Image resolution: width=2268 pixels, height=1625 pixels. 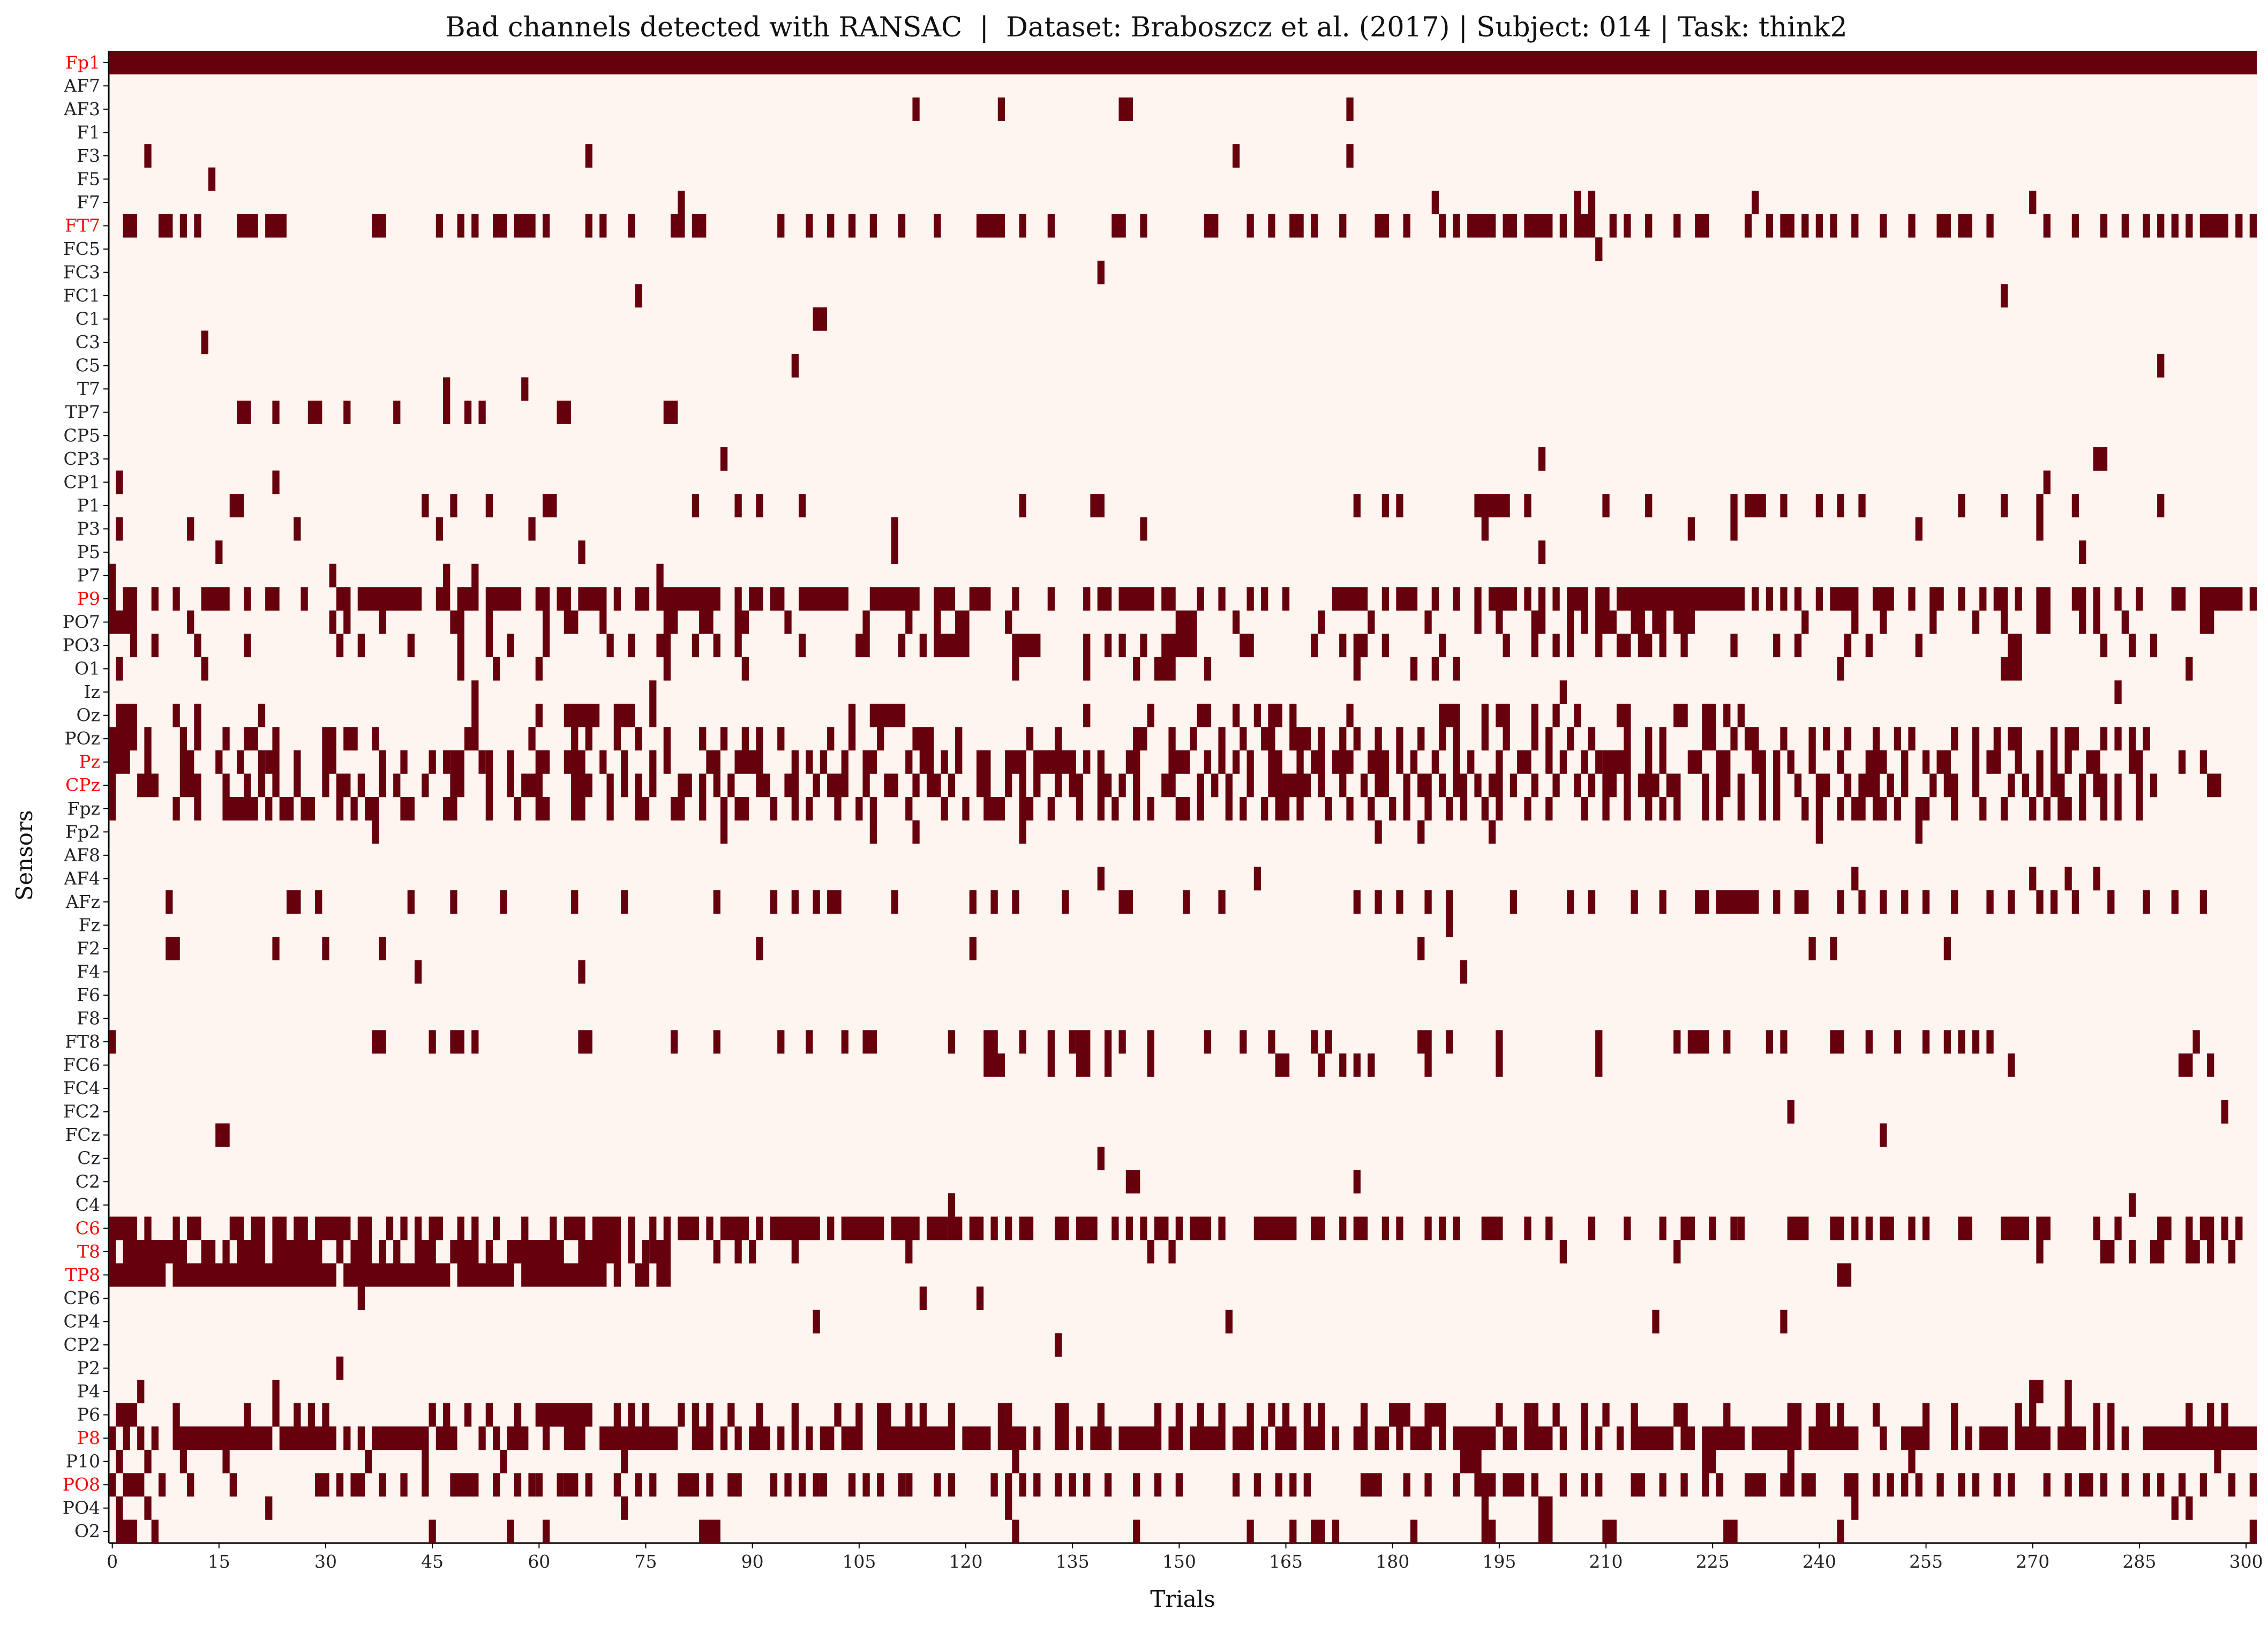 What do you see at coordinates (1132, 1182) in the screenshot?
I see `bad-cell-c2` at bounding box center [1132, 1182].